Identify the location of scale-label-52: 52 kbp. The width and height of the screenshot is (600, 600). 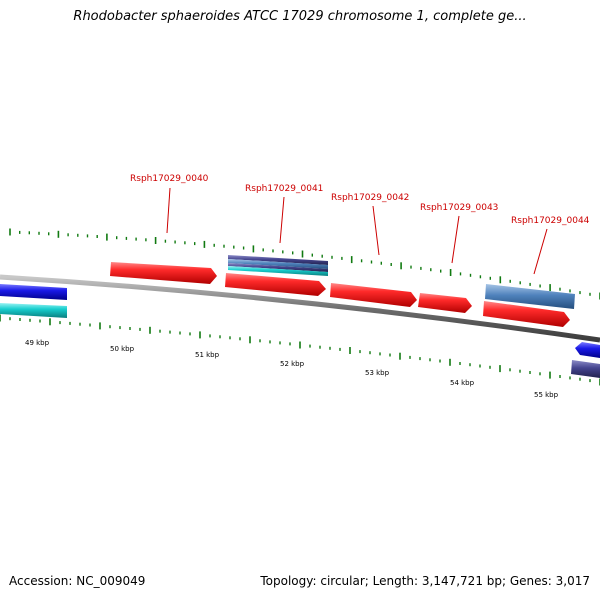
(292, 364).